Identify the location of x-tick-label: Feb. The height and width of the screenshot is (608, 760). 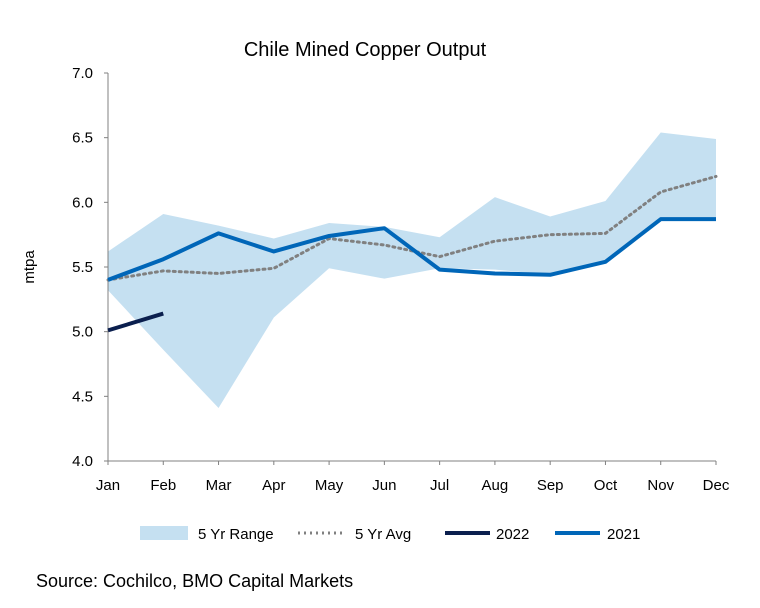
(163, 485).